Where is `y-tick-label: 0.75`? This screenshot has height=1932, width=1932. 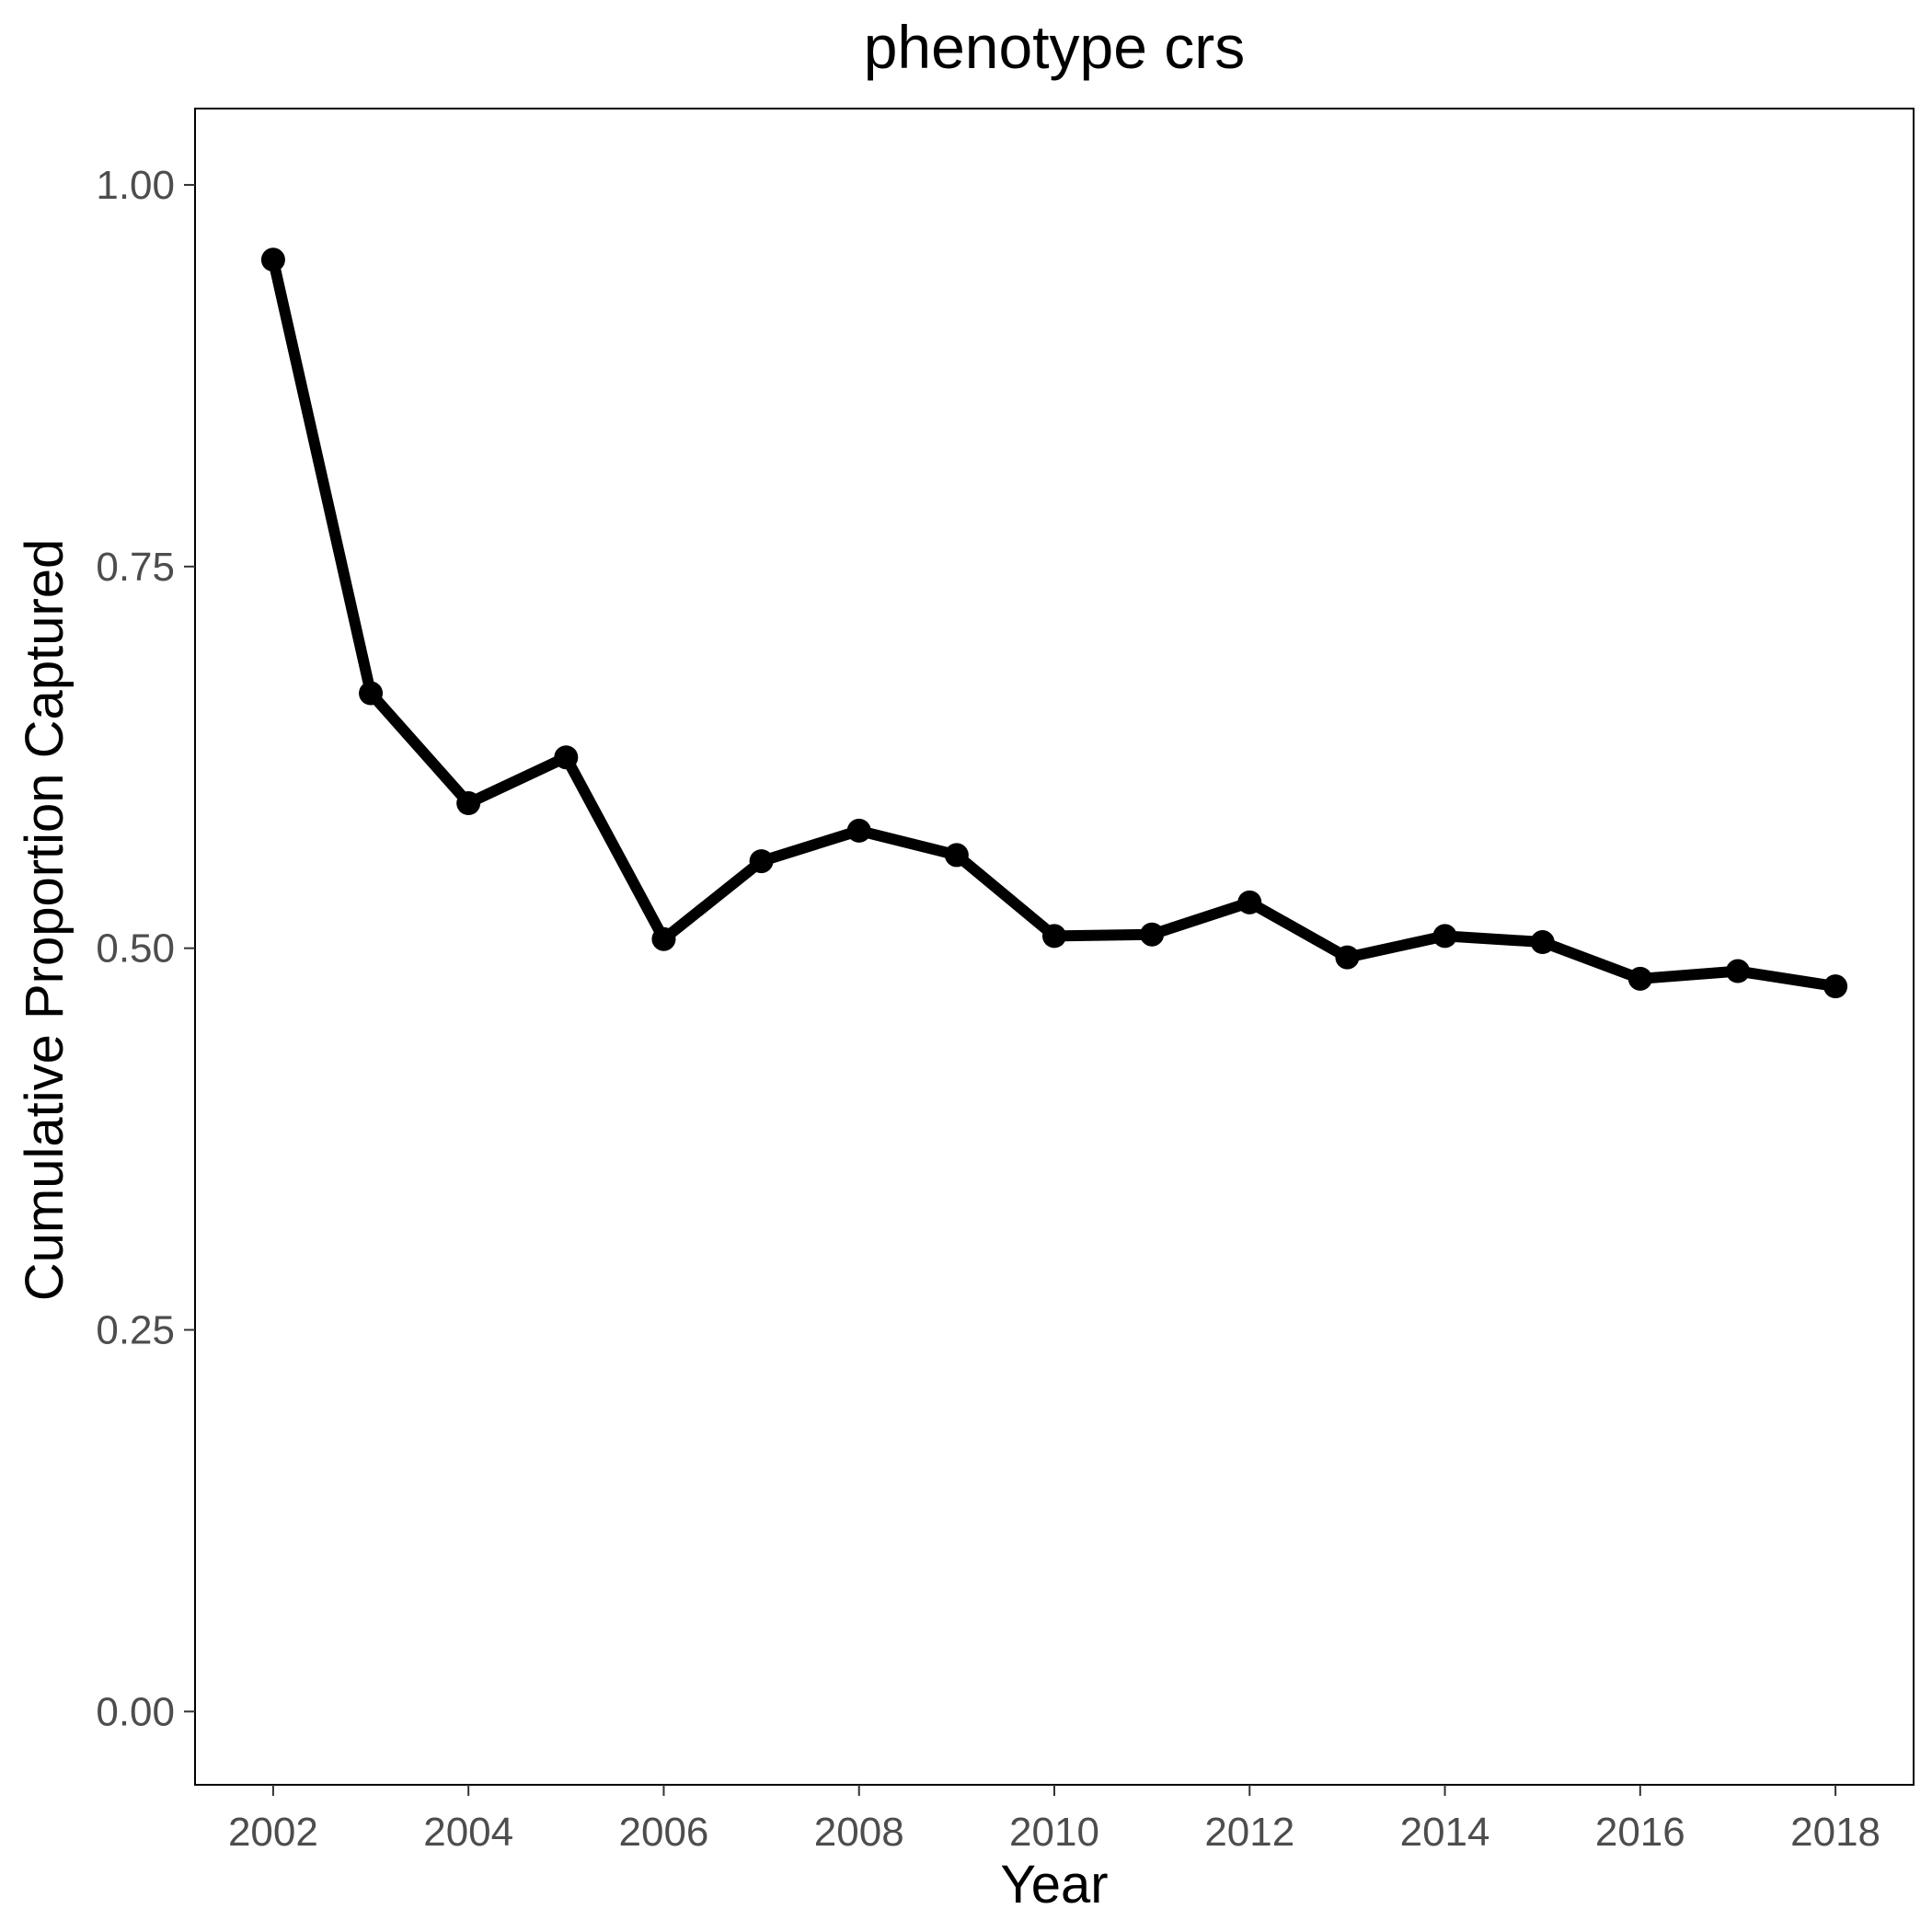
y-tick-label: 0.75 is located at coordinates (135, 567).